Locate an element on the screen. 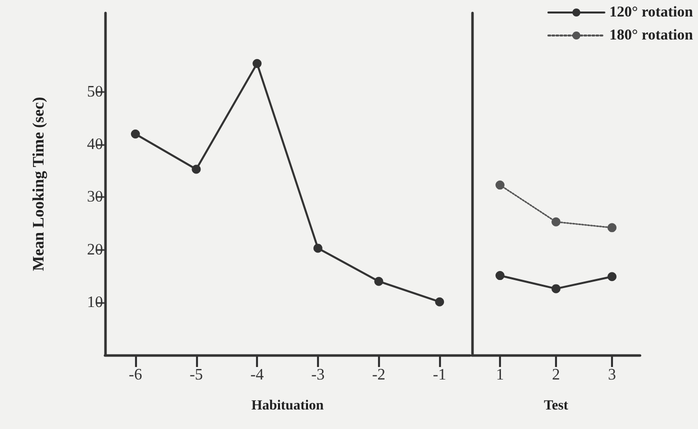 The height and width of the screenshot is (429, 698). legend-label: 180° rotation is located at coordinates (651, 36).